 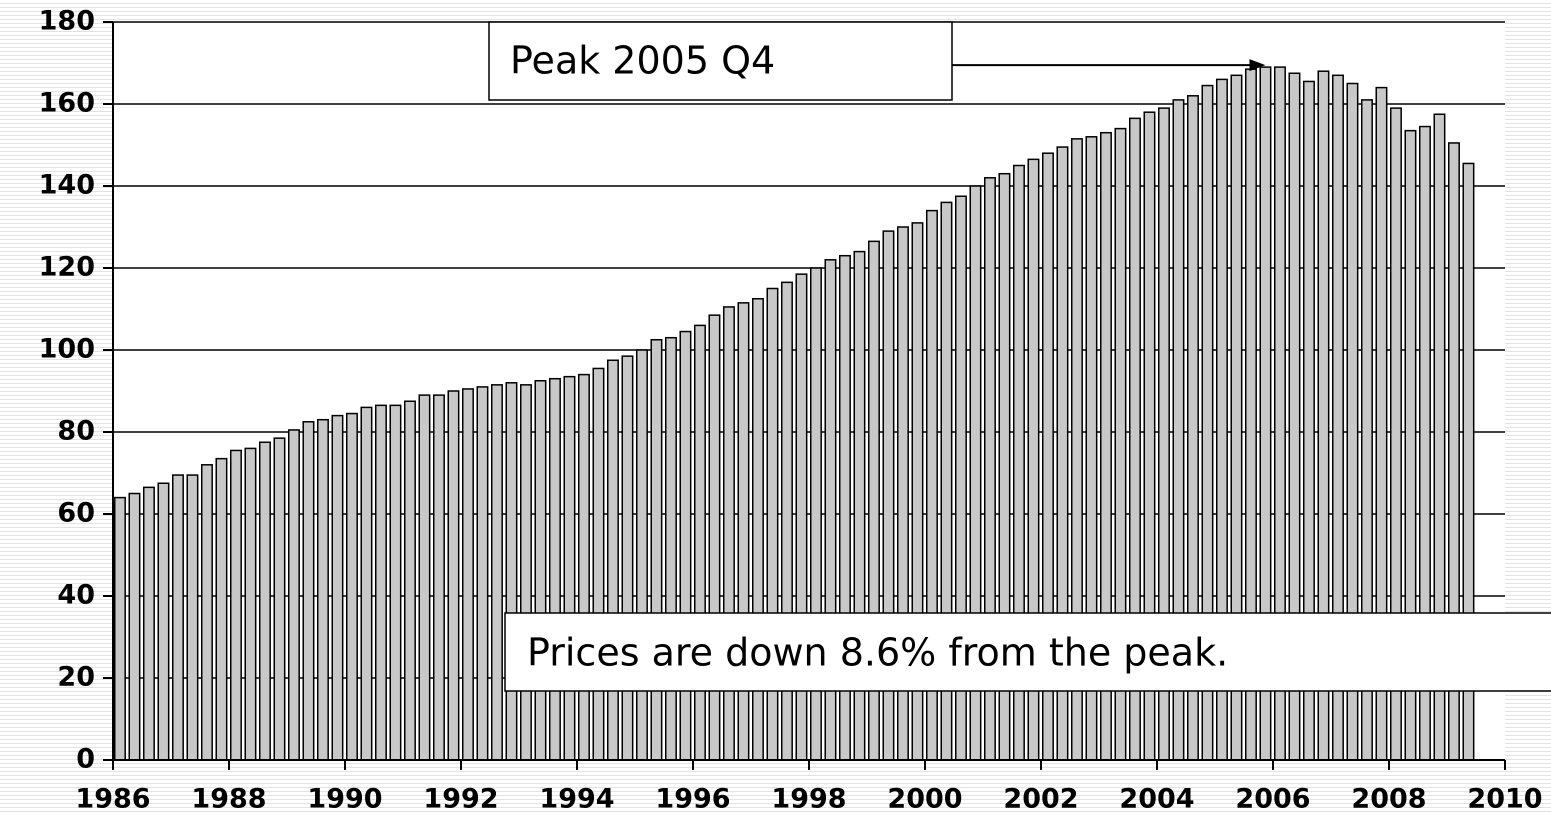 I want to click on x-tick-label: 1992, so click(x=460, y=798).